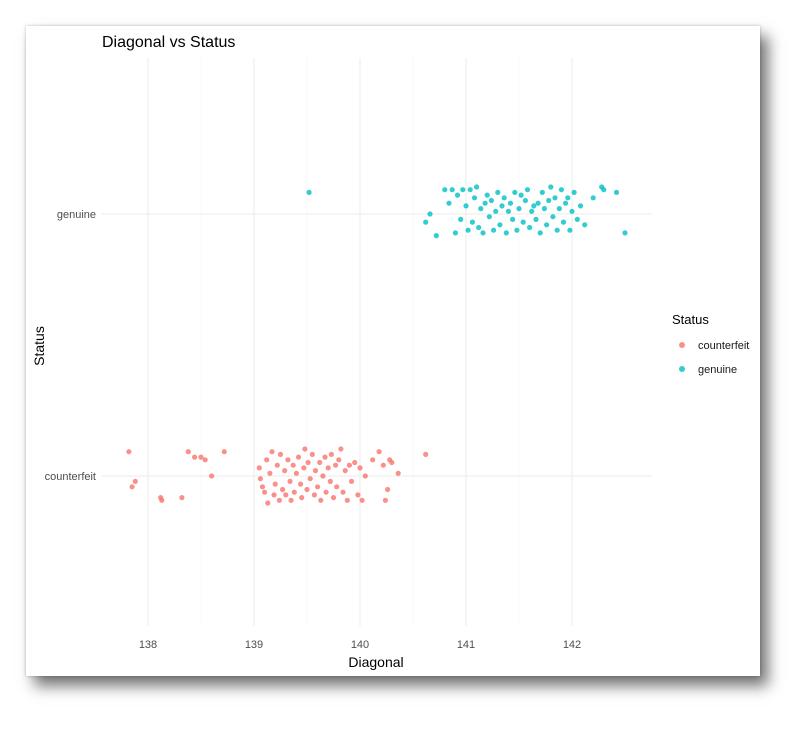  What do you see at coordinates (717, 370) in the screenshot?
I see `legend-label-genuine: genuine` at bounding box center [717, 370].